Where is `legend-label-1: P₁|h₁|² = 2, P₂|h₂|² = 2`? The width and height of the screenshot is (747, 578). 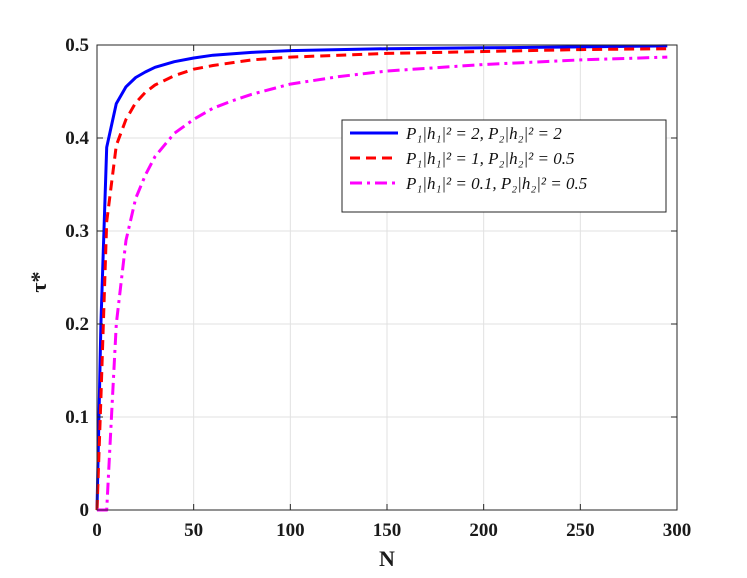
legend-label-1: P₁|h₁|² = 2, P₂|h₂|² = 2 is located at coordinates (483, 133).